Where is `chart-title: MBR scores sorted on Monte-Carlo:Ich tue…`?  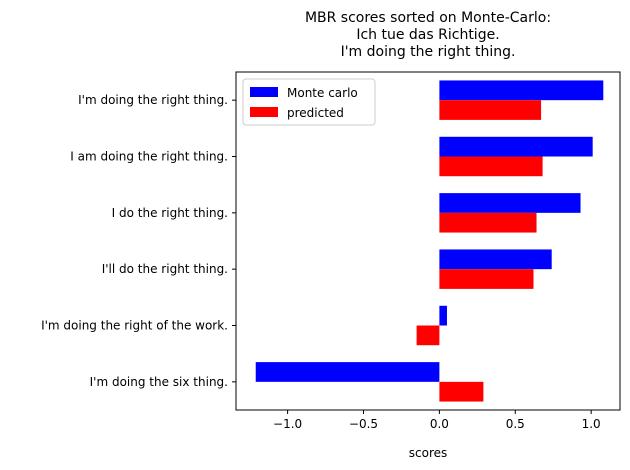
chart-title: MBR scores sorted on Monte-Carlo:Ich tue… is located at coordinates (428, 35).